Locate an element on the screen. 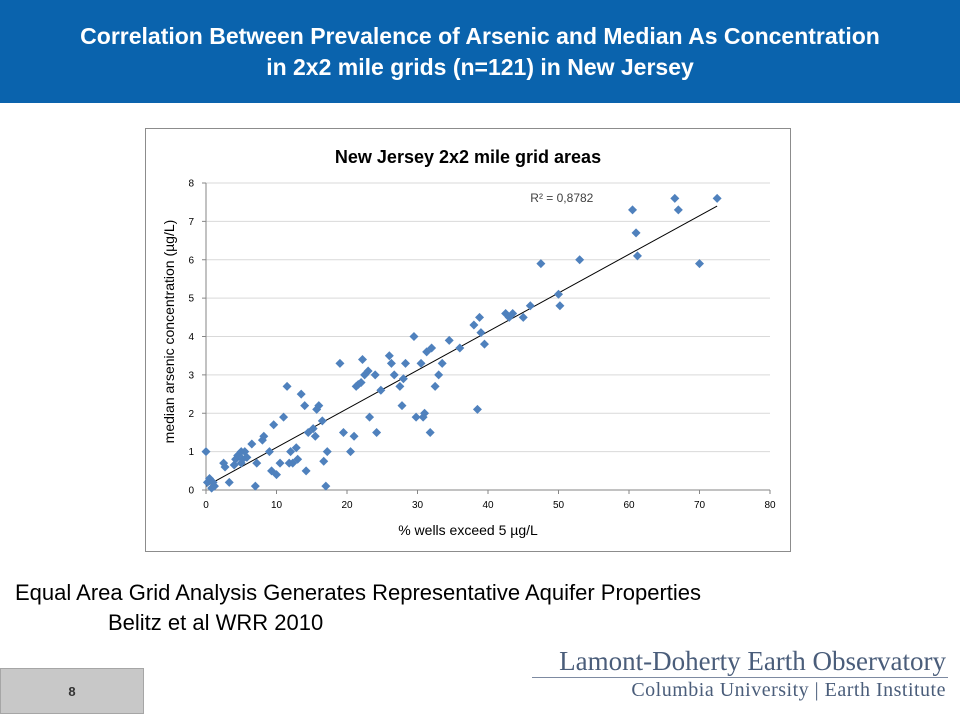 Image resolution: width=960 pixels, height=720 pixels. x-tick-label: 20 is located at coordinates (347, 505).